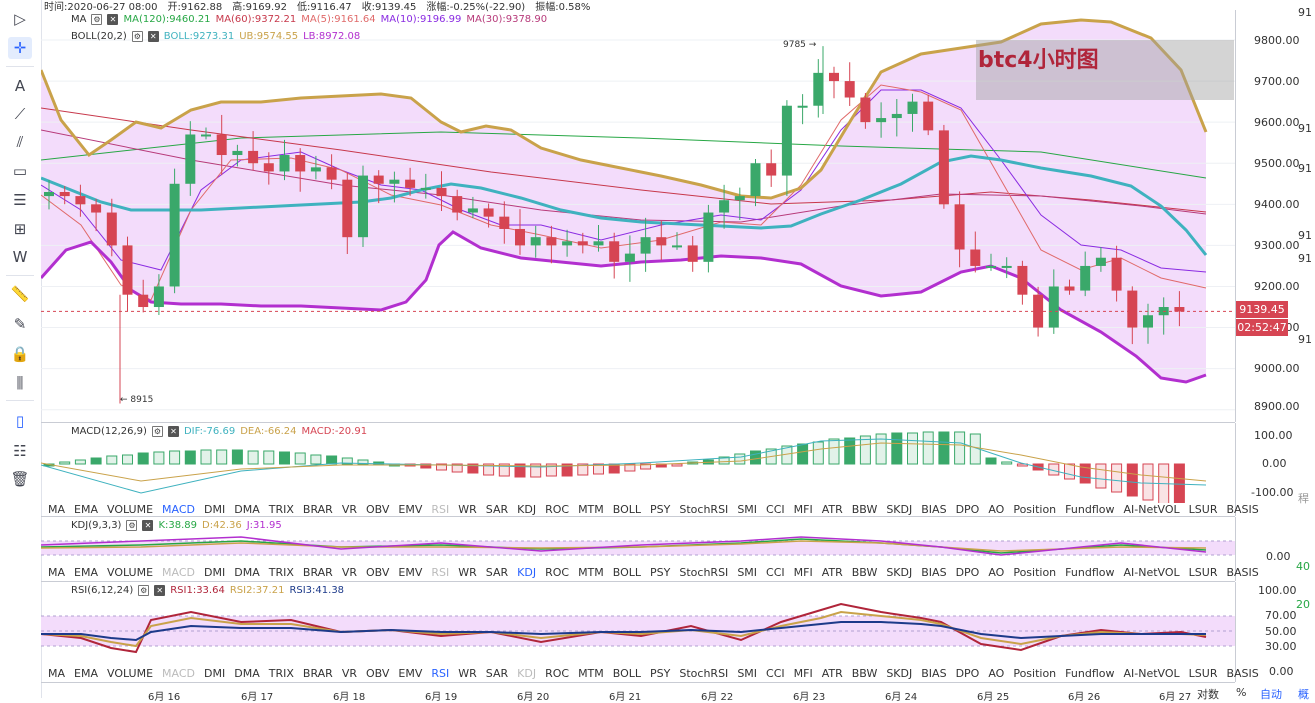  Describe the element at coordinates (1203, 572) in the screenshot. I see `indicator-tab-lsur: LSUR` at that location.